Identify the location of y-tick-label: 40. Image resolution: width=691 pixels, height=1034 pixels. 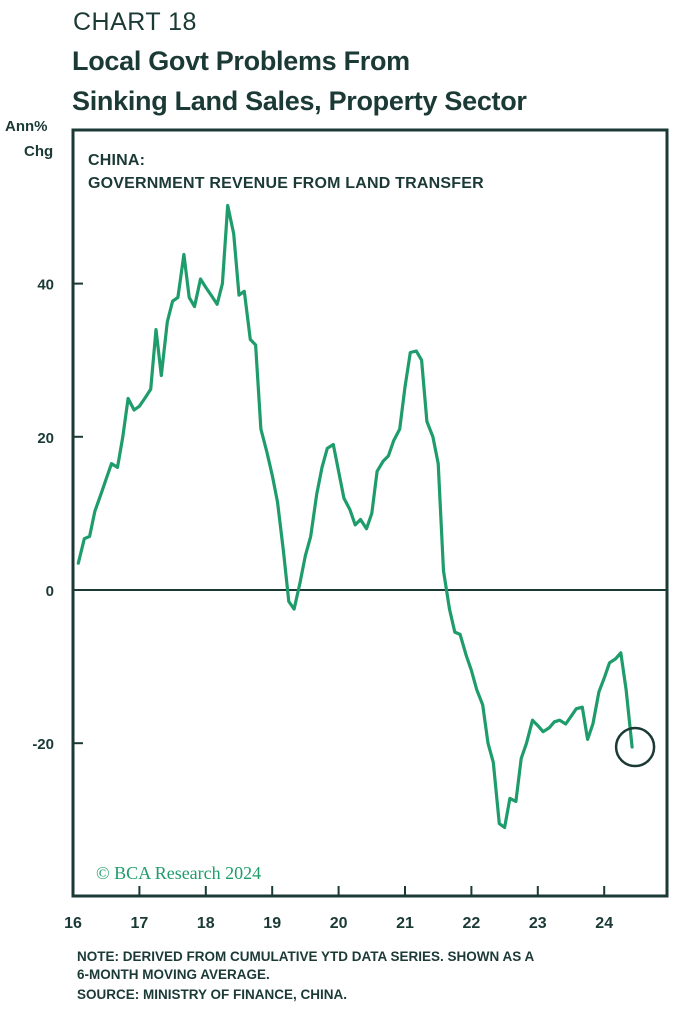
(45, 285).